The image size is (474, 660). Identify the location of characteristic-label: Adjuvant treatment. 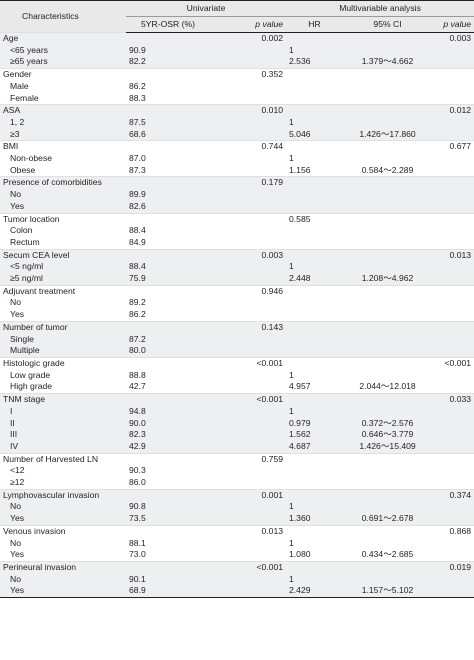
(63, 291).